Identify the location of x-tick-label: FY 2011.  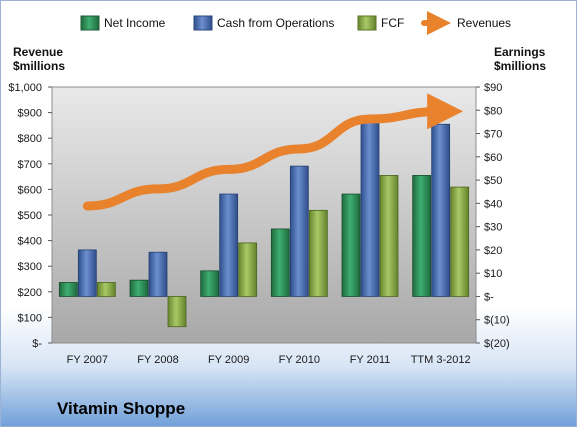
(370, 360).